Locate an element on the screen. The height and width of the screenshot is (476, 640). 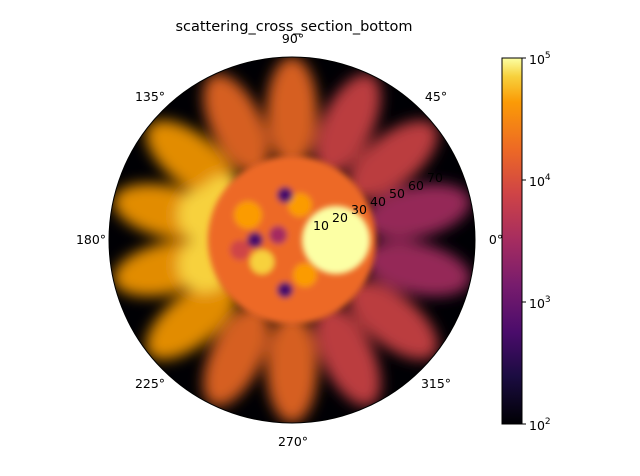
r-tick-60: 60 is located at coordinates (416, 185).